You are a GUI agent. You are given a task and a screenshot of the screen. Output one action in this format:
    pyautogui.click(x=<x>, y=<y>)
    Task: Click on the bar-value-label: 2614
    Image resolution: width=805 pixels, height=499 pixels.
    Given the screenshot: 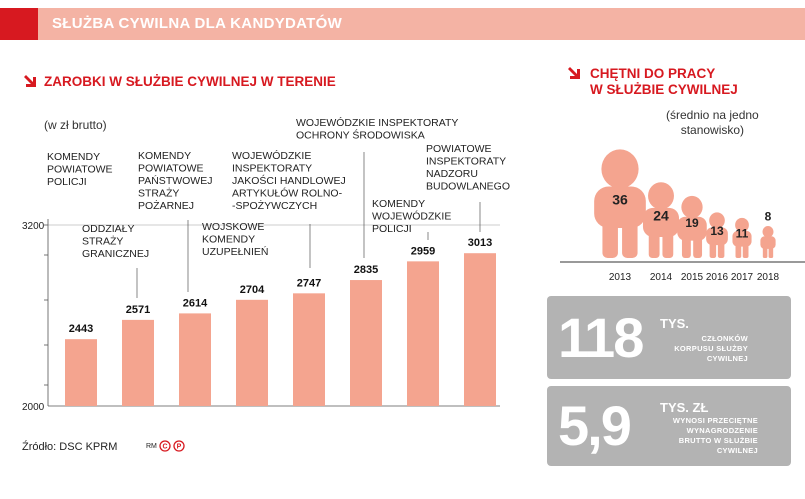 What is the action you would take?
    pyautogui.click(x=195, y=303)
    